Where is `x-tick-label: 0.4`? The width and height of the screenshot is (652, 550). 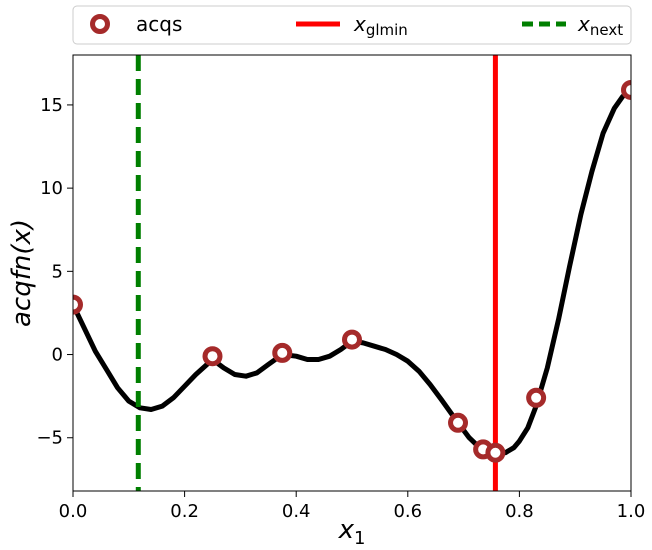
x-tick-label: 0.4 is located at coordinates (296, 511).